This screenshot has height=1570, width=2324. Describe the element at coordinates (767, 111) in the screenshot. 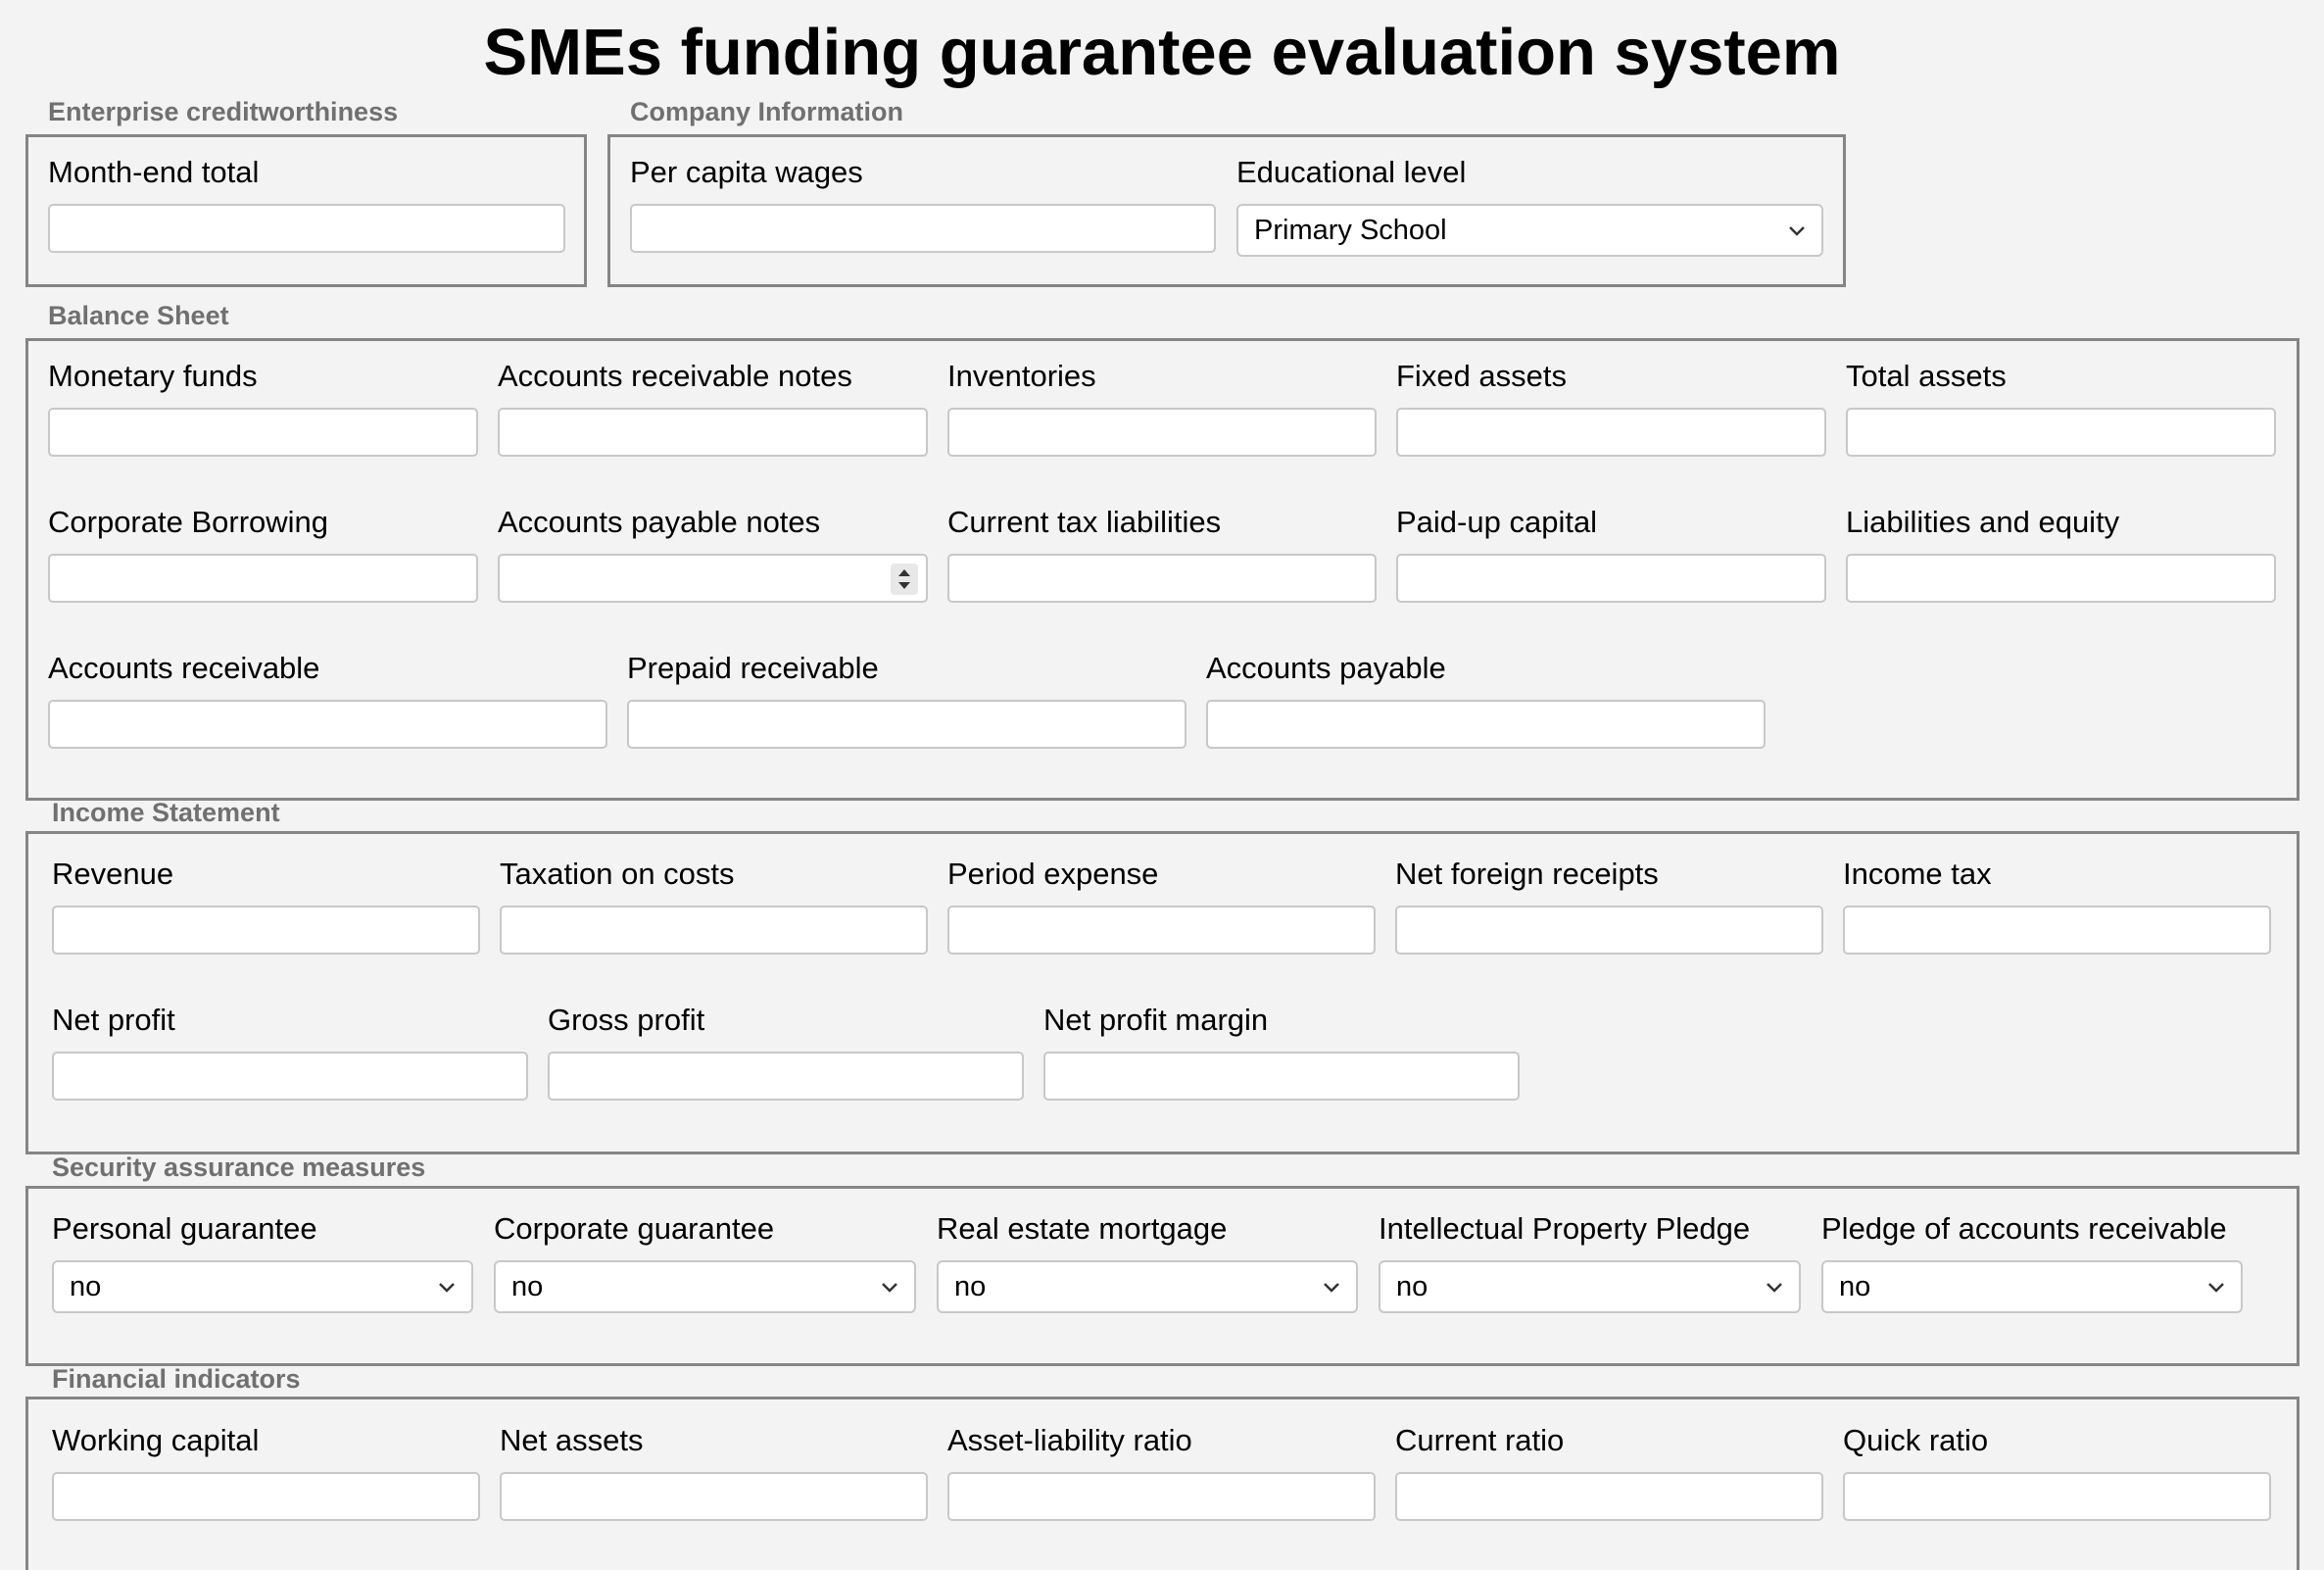

I see `section-legend-company-info: Company Information` at that location.